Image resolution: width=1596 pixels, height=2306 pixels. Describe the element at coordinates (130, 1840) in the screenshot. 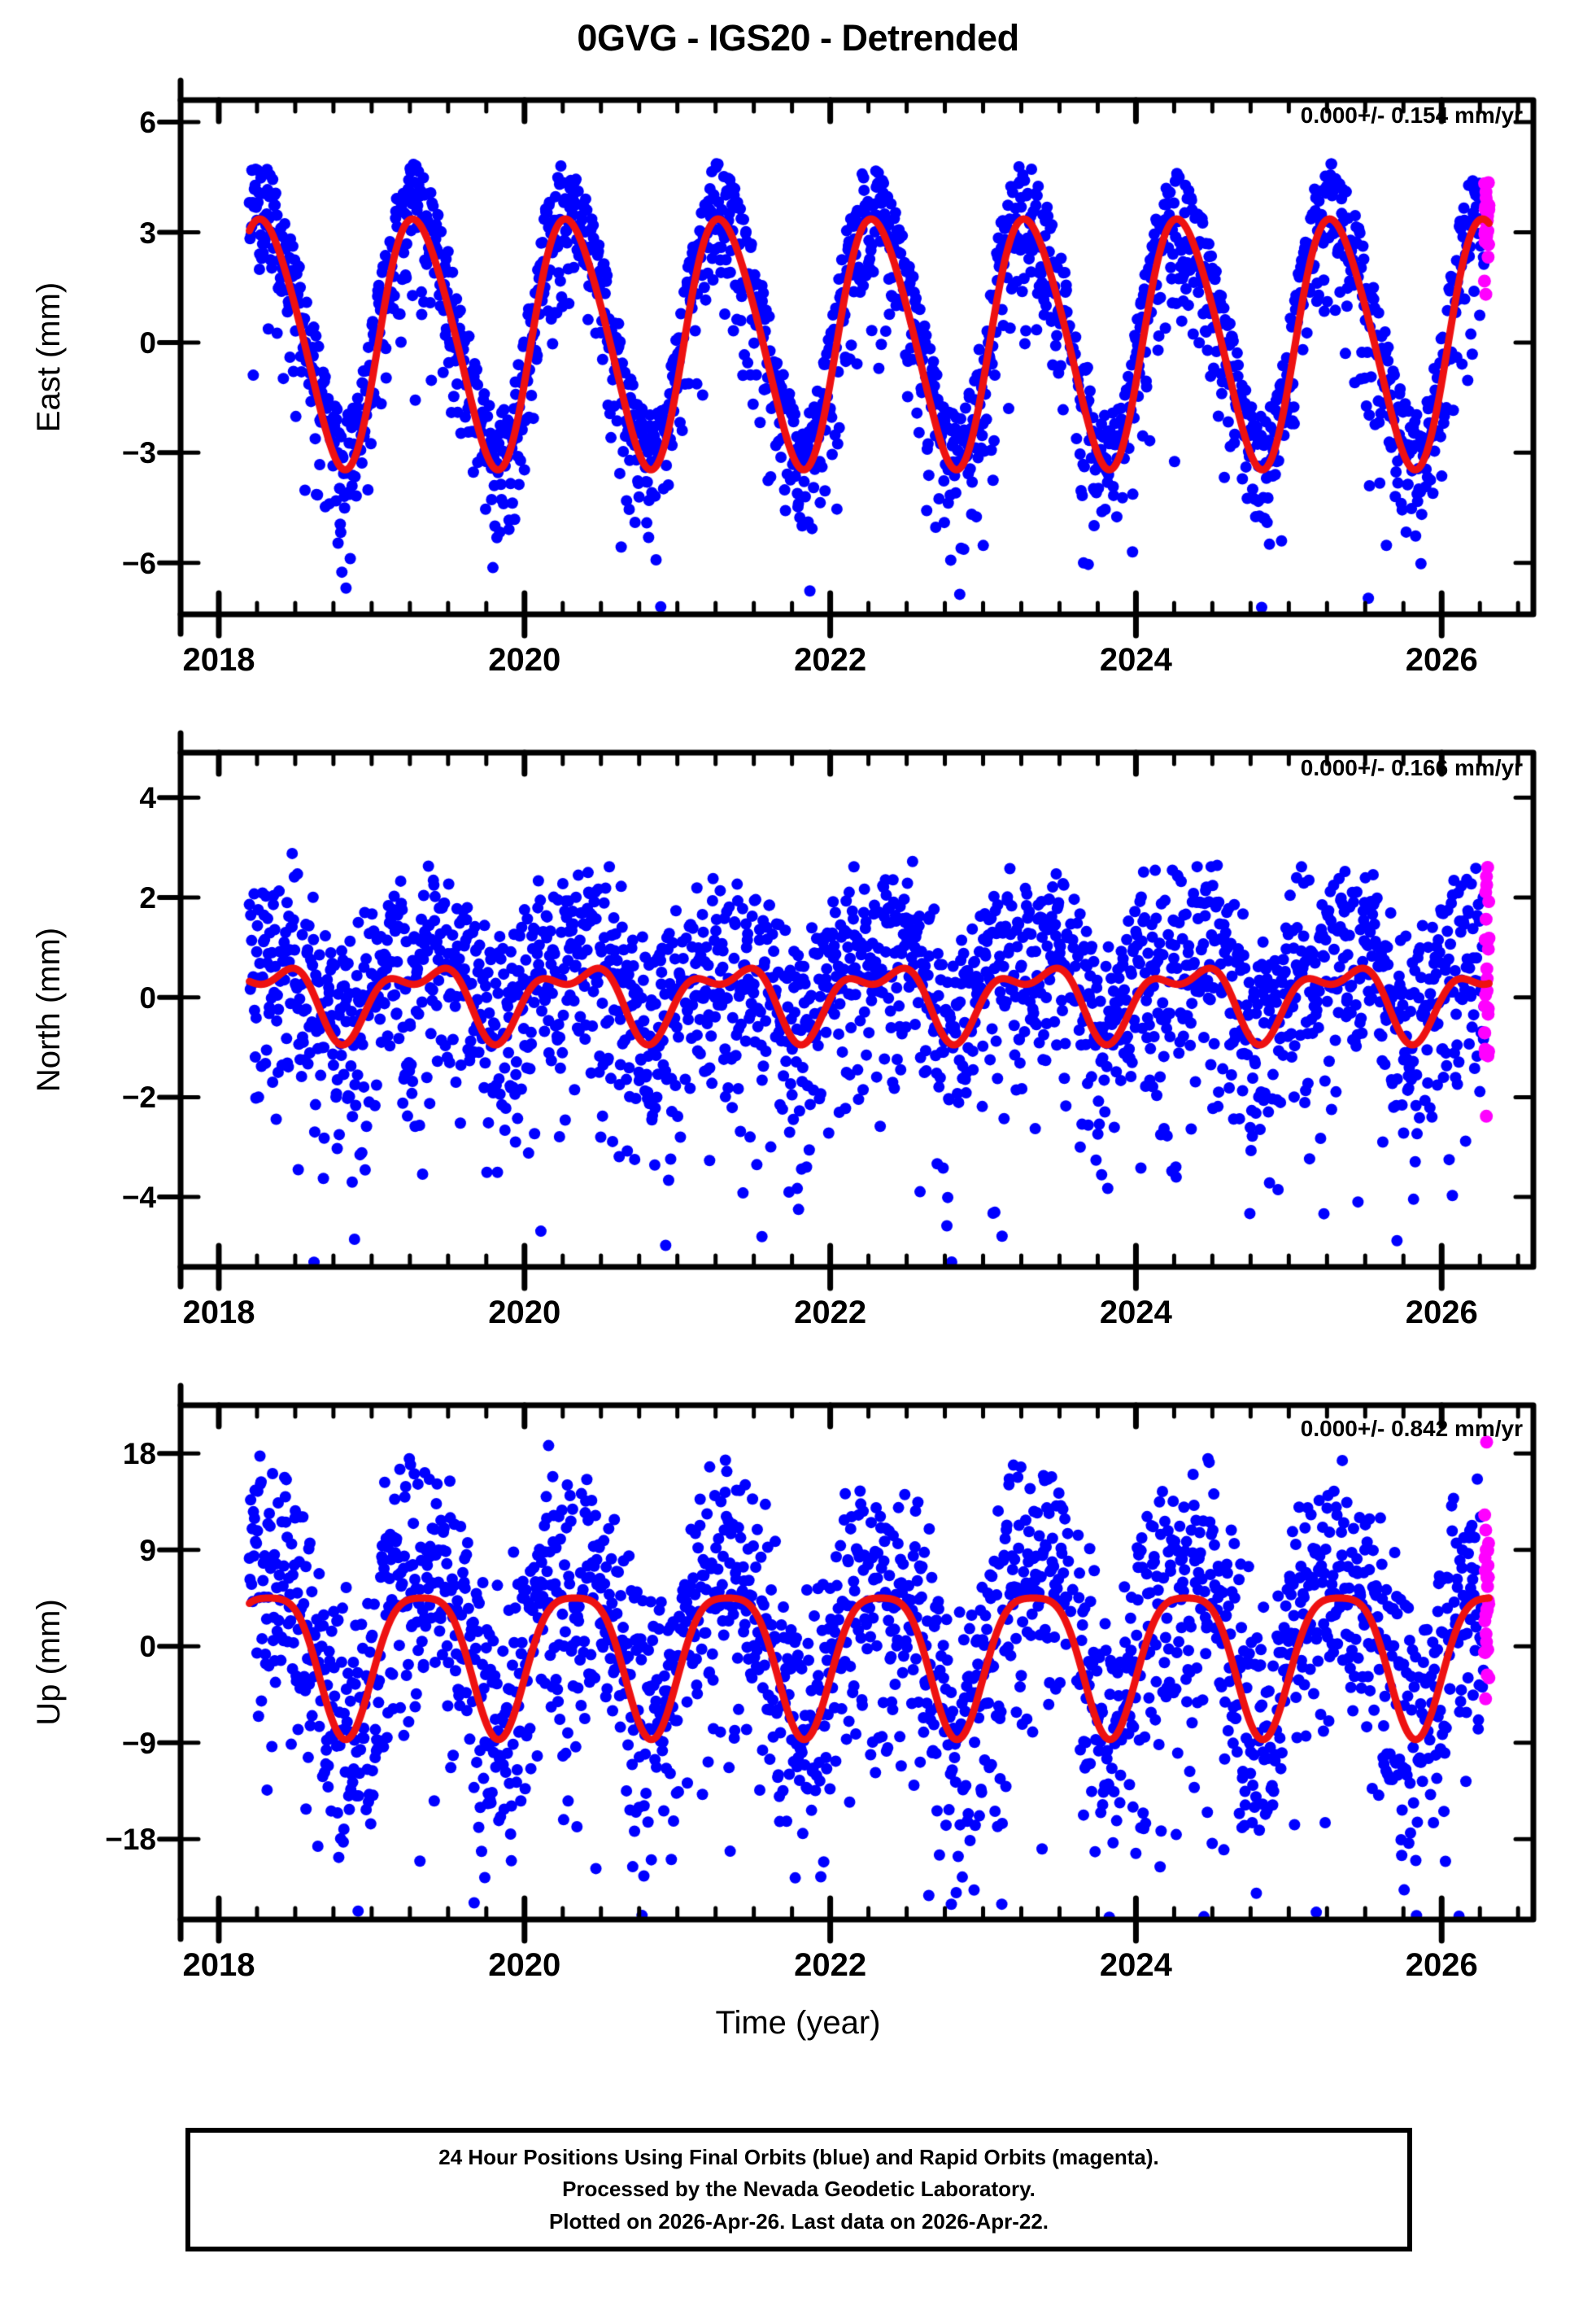

I see `y-tick-label-up: −18` at that location.